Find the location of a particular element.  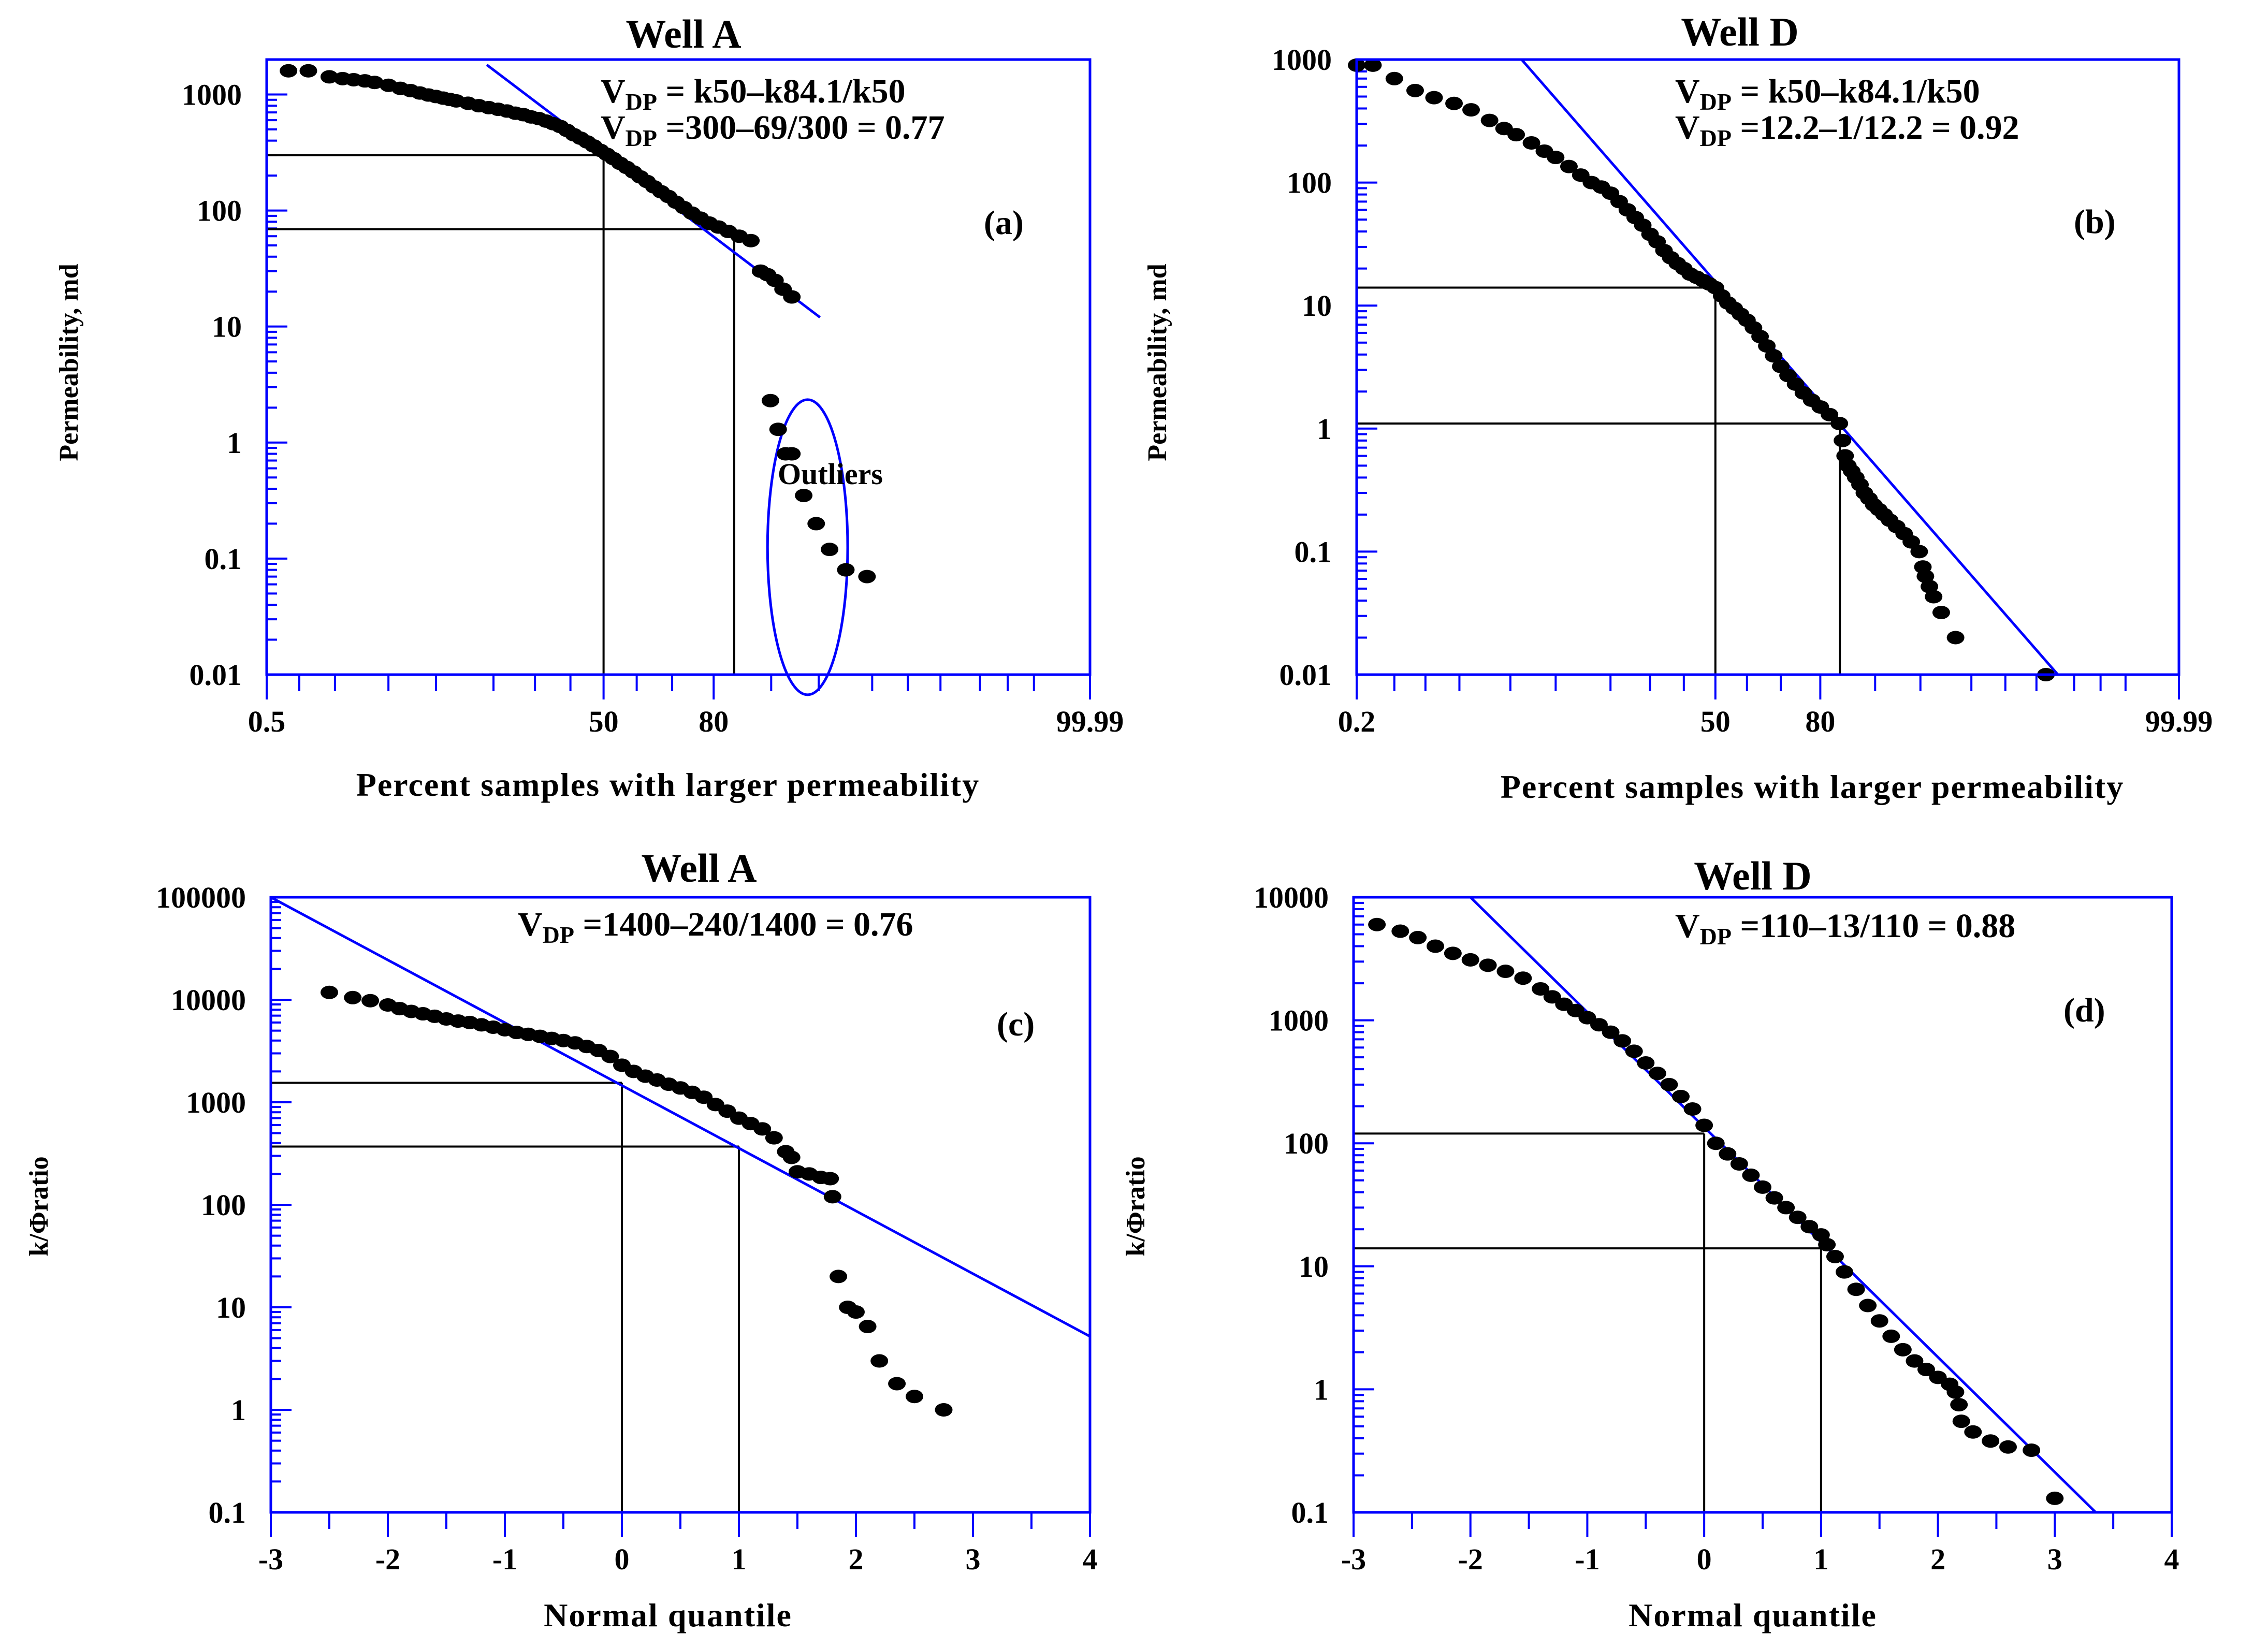

panel-b-ytick-label: 100 is located at coordinates (1309, 183).